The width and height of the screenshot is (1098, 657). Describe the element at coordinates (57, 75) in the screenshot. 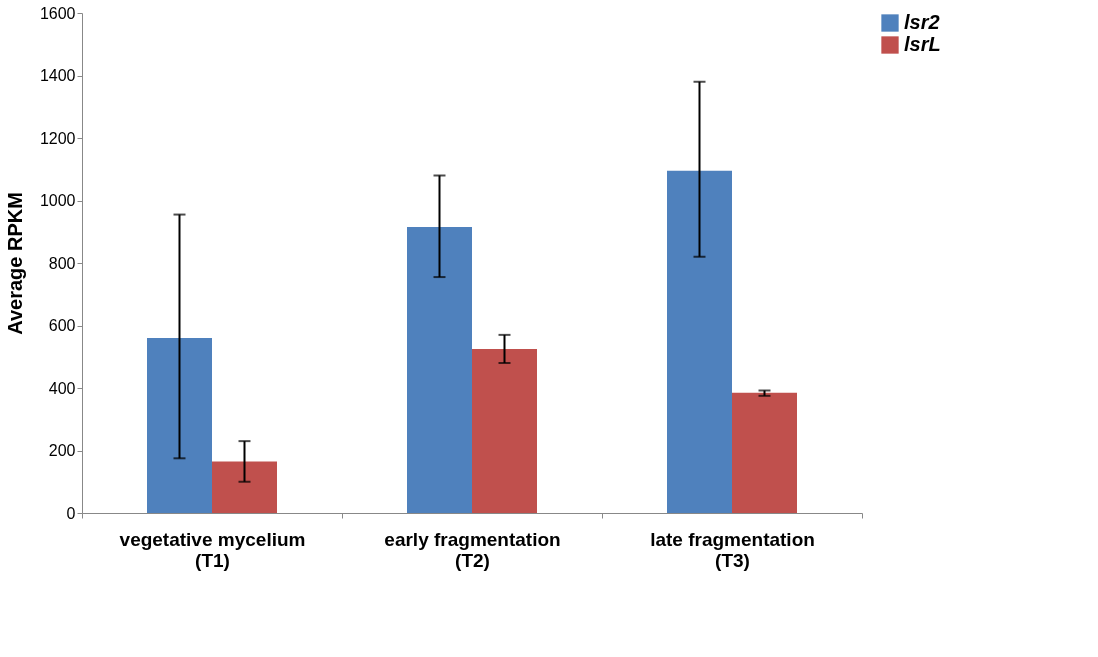

I see `y-tick-label: 1400` at that location.